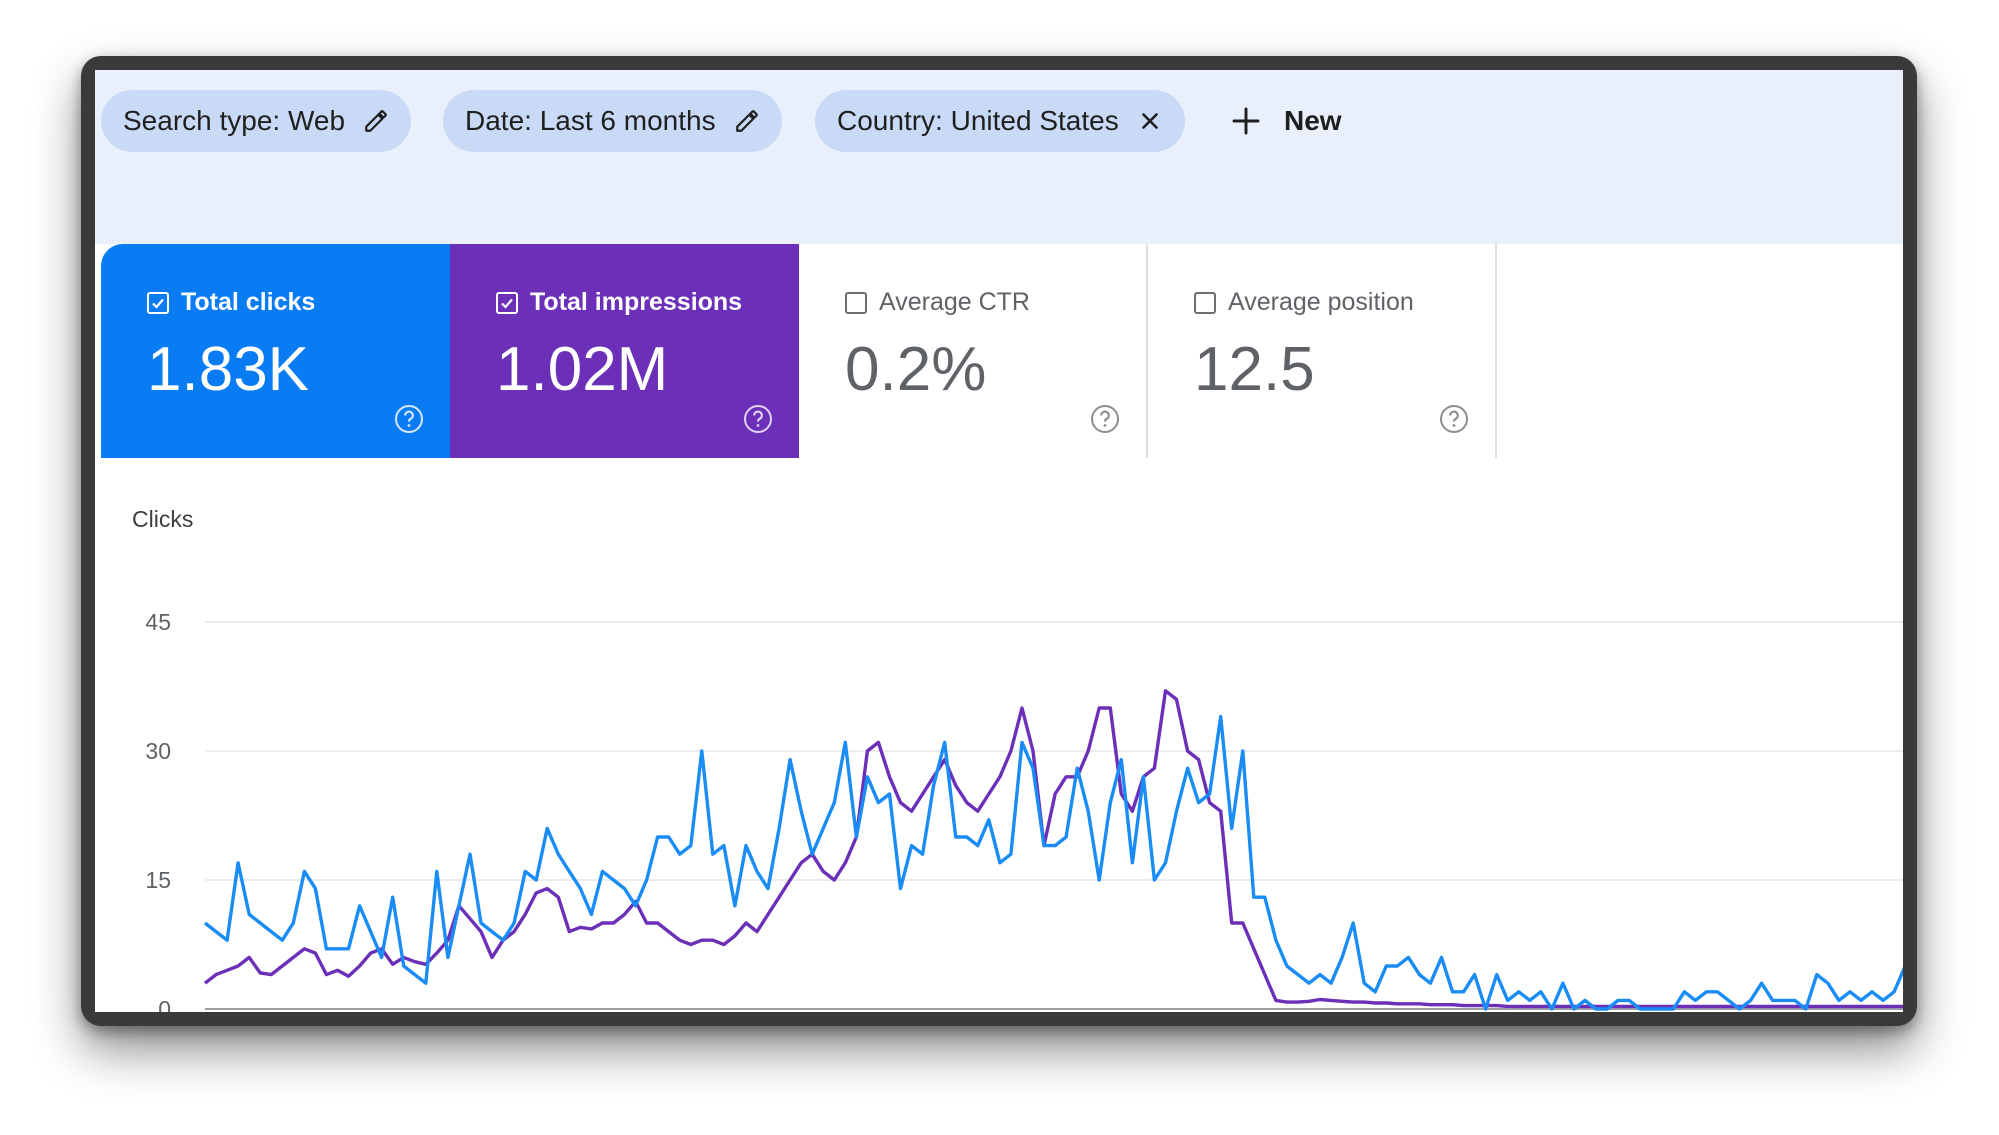  What do you see at coordinates (636, 302) in the screenshot?
I see `metric-label: Total impressions` at bounding box center [636, 302].